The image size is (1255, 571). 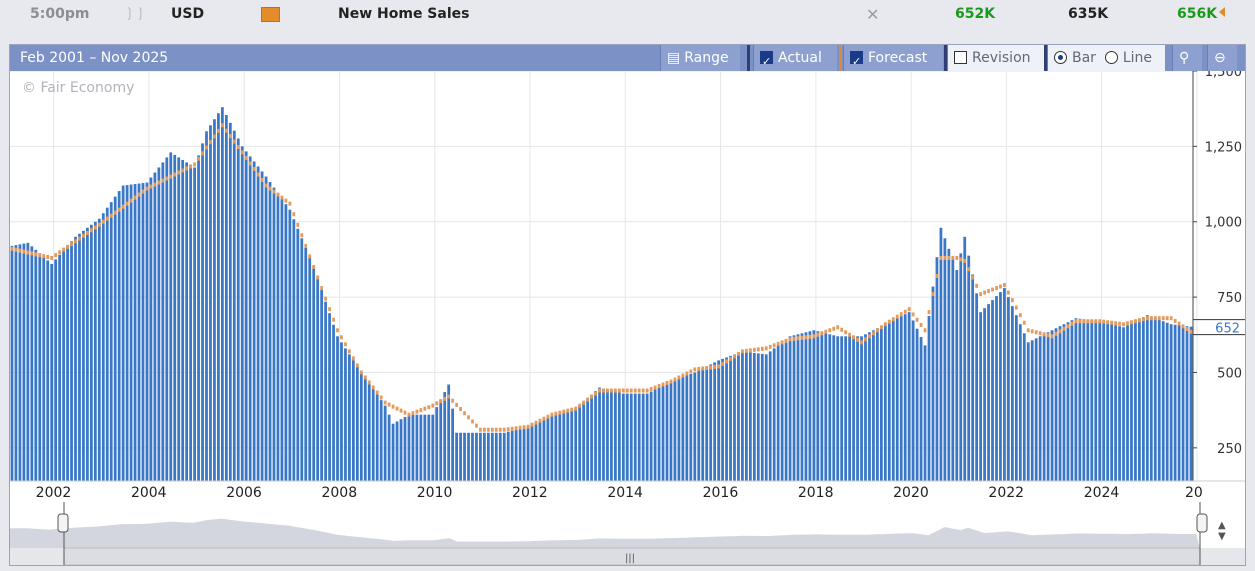 I want to click on revision-toggle: Revision, so click(x=995, y=58).